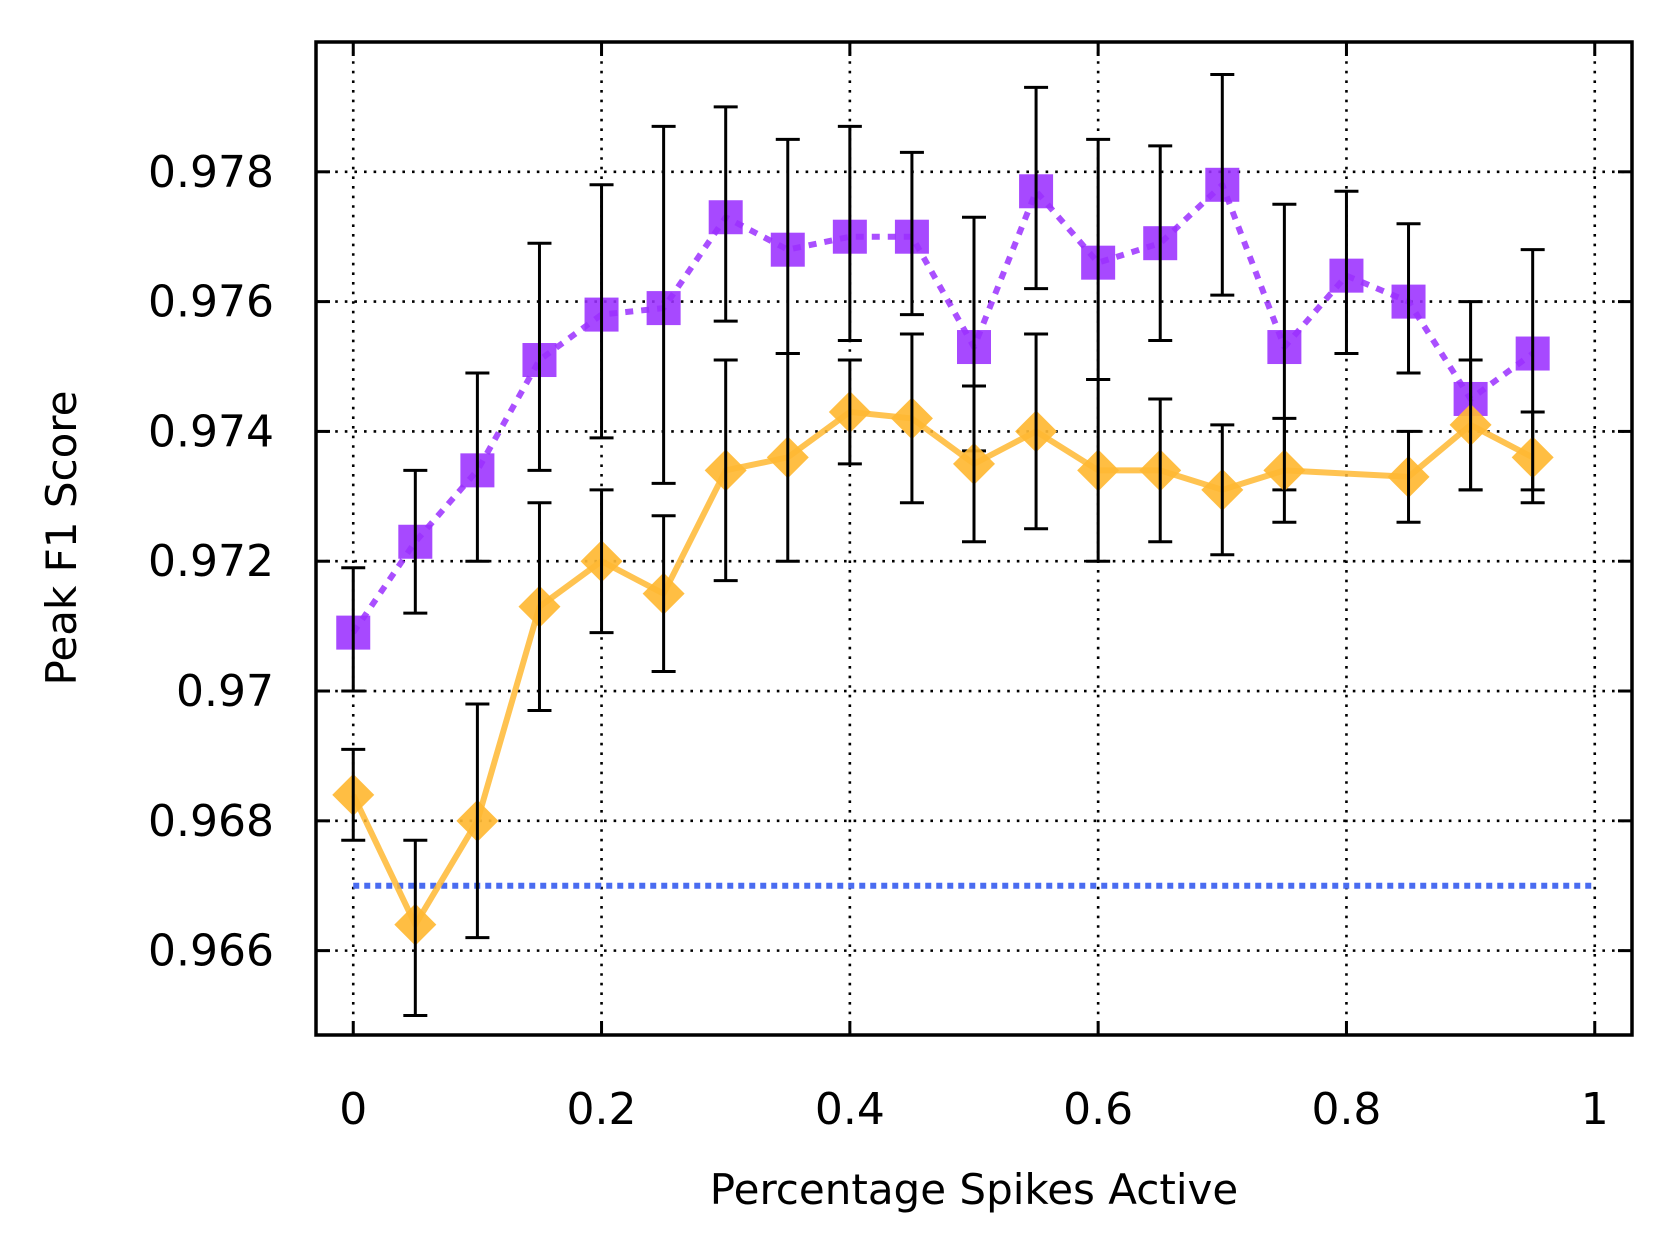 This screenshot has height=1250, width=1666. Describe the element at coordinates (225, 691) in the screenshot. I see `y-tick-label: 0.97` at that location.